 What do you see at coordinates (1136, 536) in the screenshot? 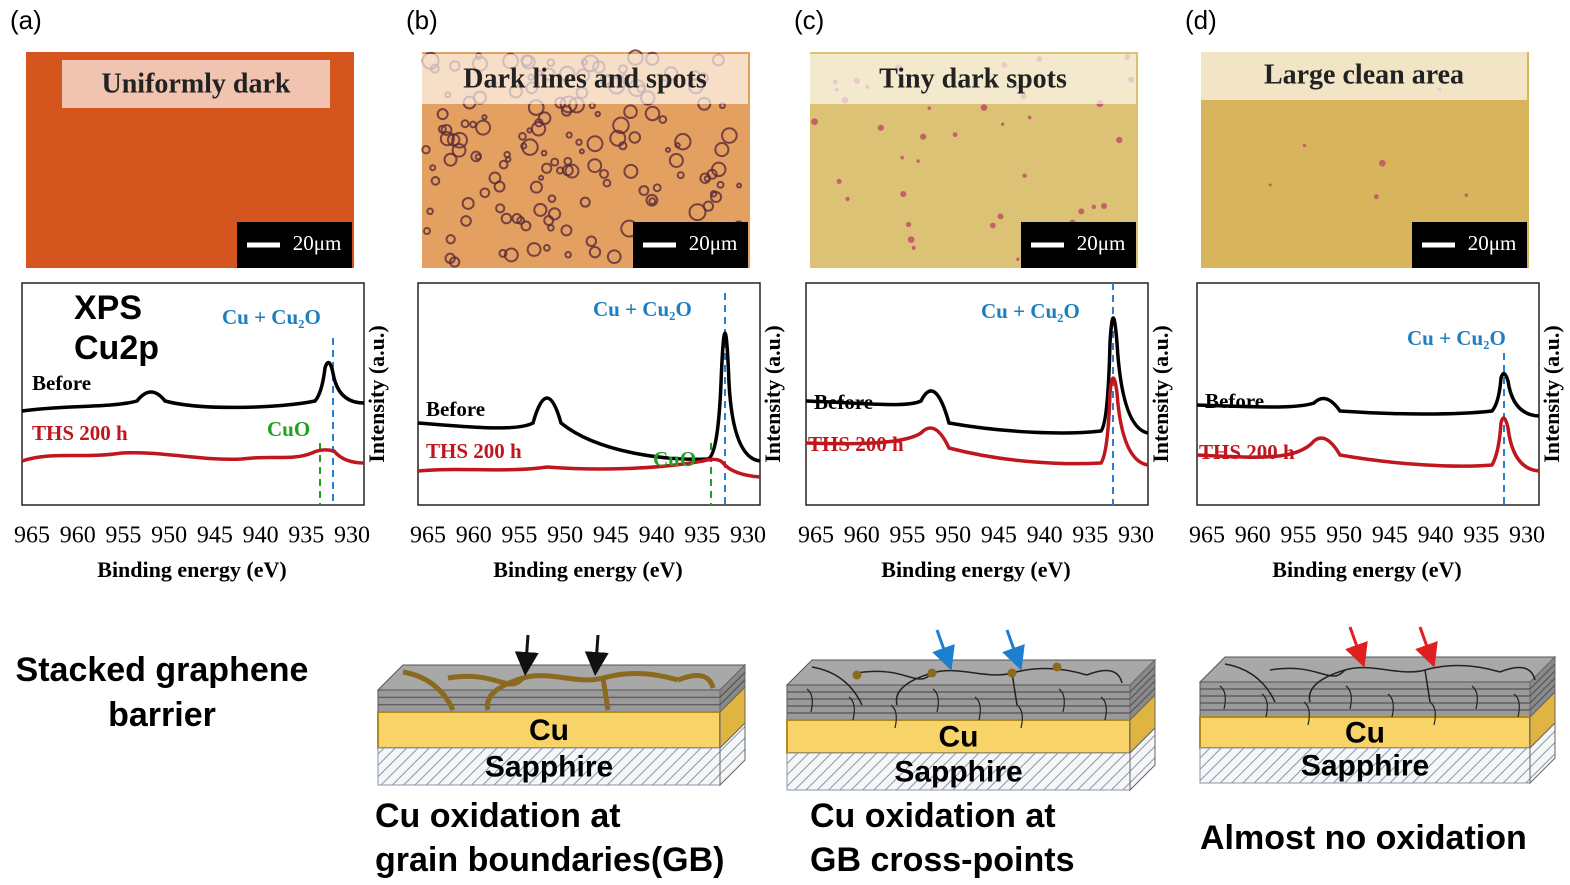
I see `x-tick-label: 930` at bounding box center [1136, 536].